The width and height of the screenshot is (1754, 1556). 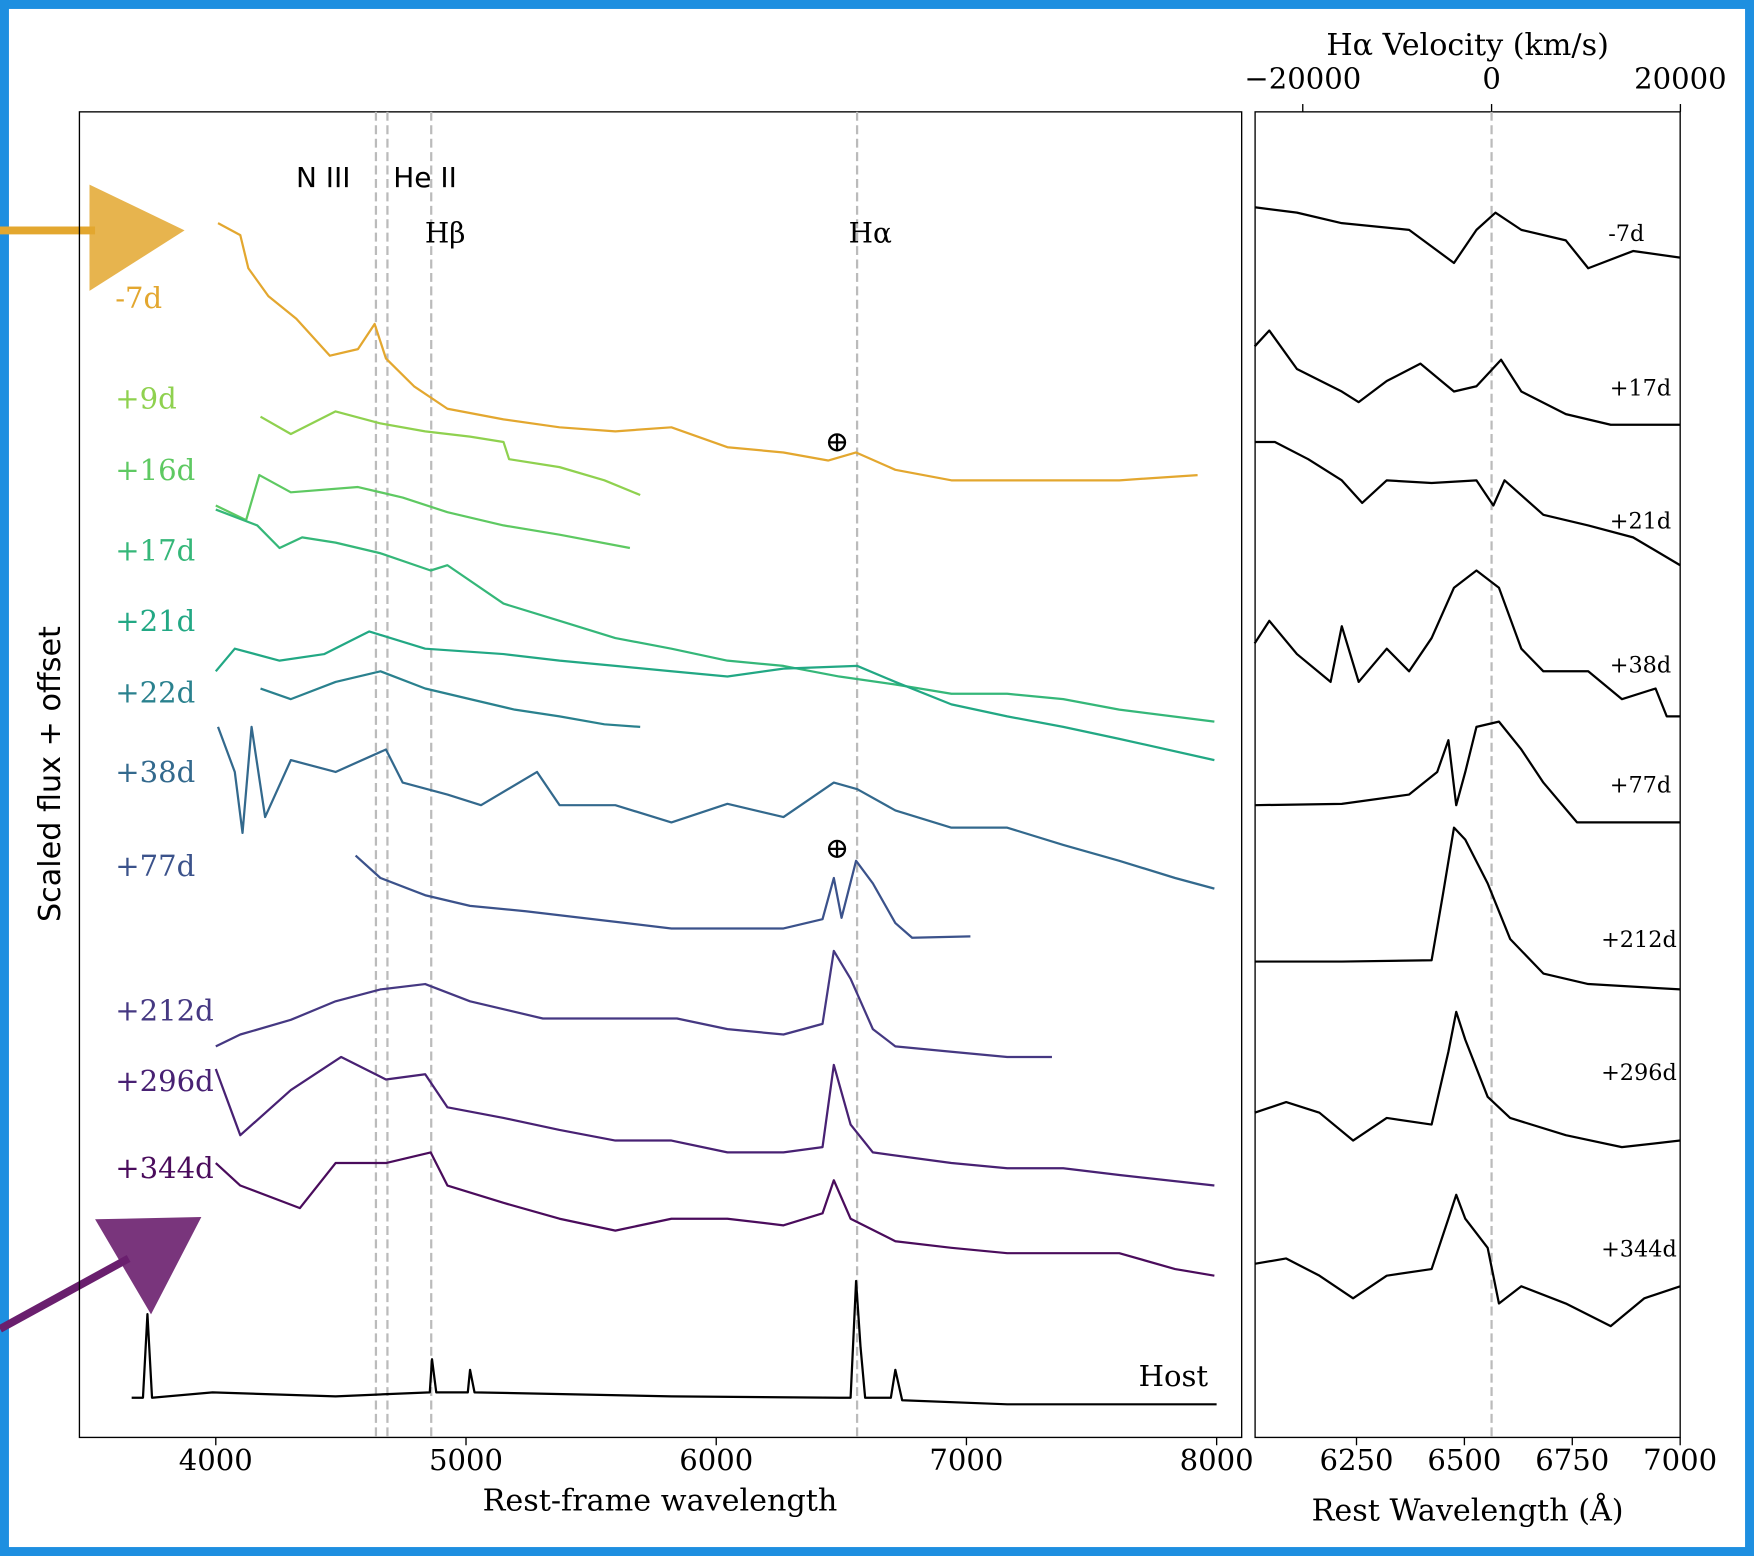 I want to click on x-axis-label: Rest-frame wavelength, so click(x=660, y=1500).